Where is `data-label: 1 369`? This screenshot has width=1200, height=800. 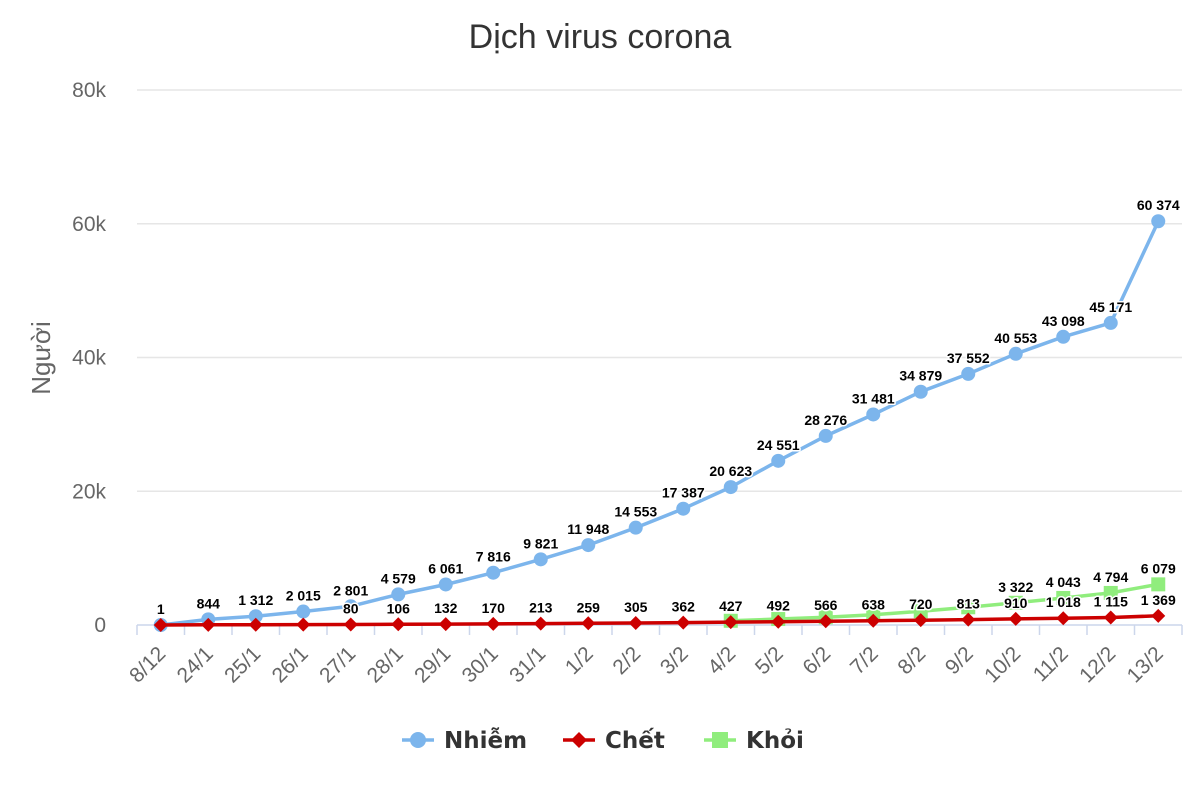
data-label: 1 369 is located at coordinates (1158, 600).